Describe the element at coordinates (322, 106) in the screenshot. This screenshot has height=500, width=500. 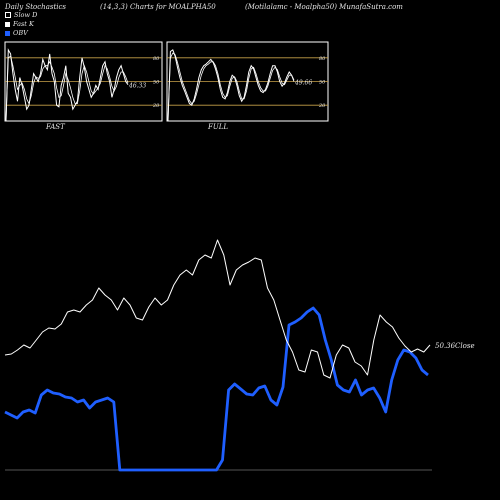
I see `full-ytick-20: 20` at that location.